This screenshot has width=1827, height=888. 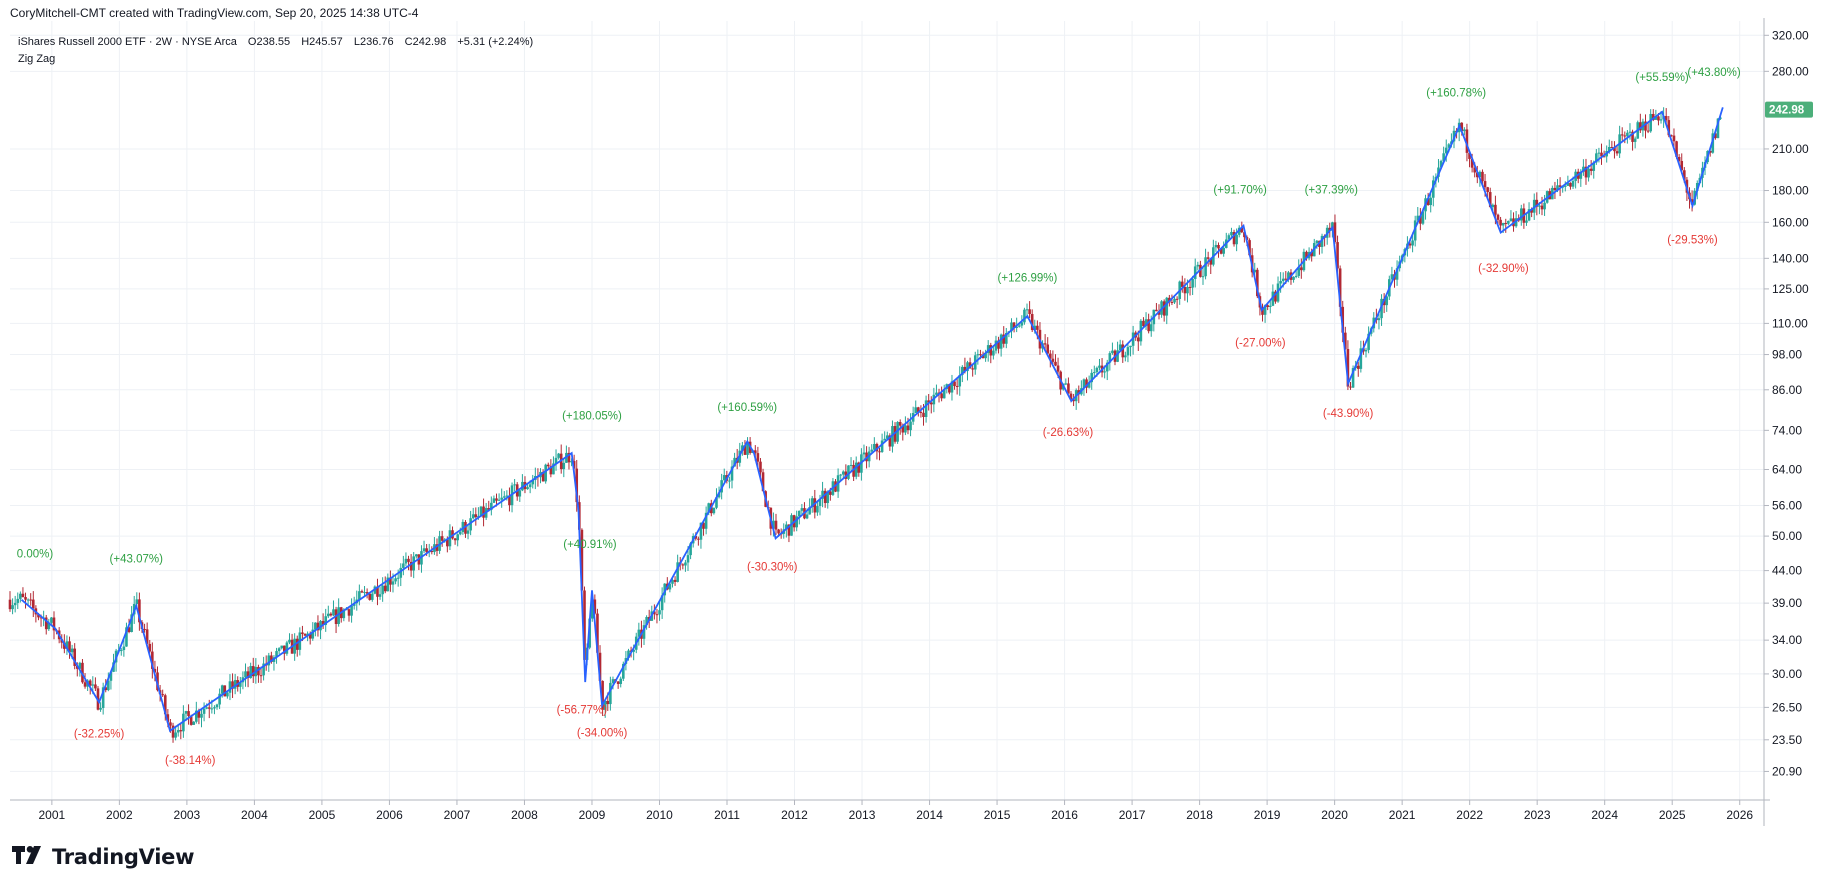 I want to click on price-tick-label: 280.00, so click(x=1790, y=71).